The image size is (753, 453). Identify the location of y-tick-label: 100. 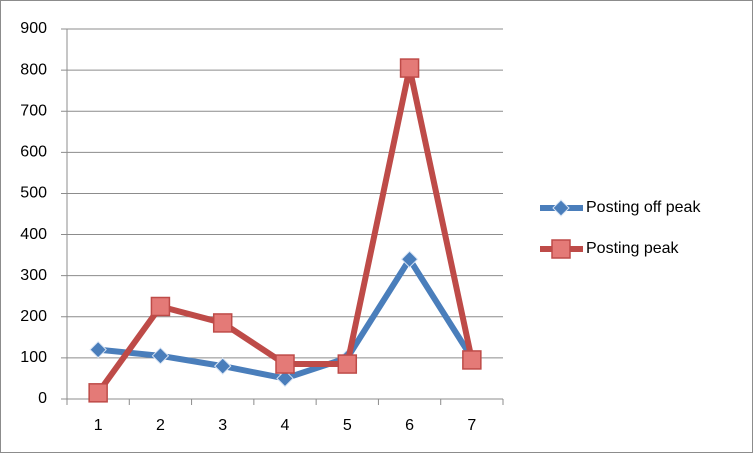
(33, 357).